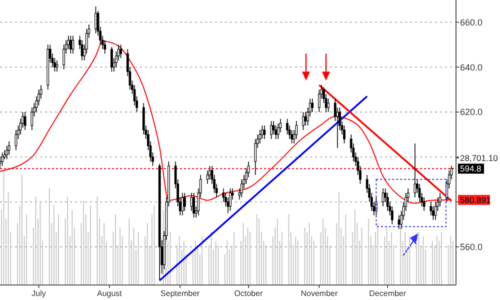 The height and width of the screenshot is (300, 500). Describe the element at coordinates (471, 112) in the screenshot. I see `y-tick-label: 620.0` at that location.